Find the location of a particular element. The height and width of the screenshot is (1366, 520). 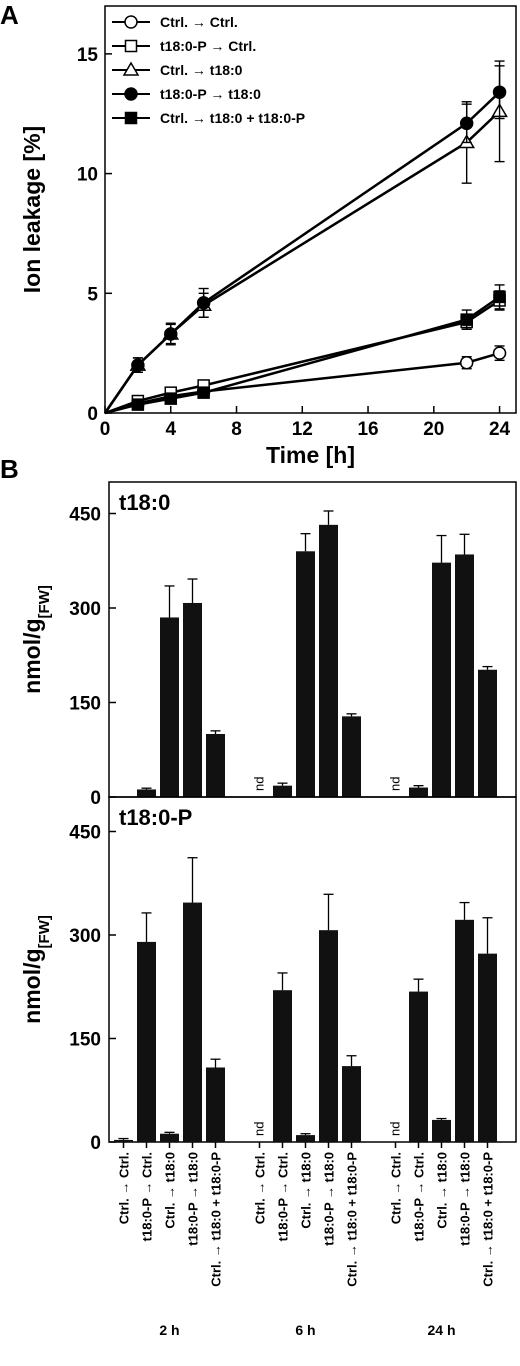

x-tick-label: 4 is located at coordinates (170, 429).